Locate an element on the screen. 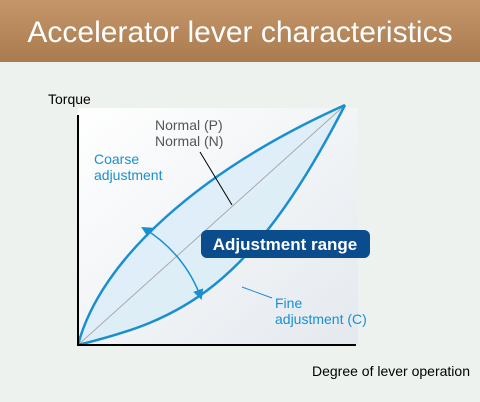 The image size is (480, 402). coarse-label: Coarse is located at coordinates (116, 159).